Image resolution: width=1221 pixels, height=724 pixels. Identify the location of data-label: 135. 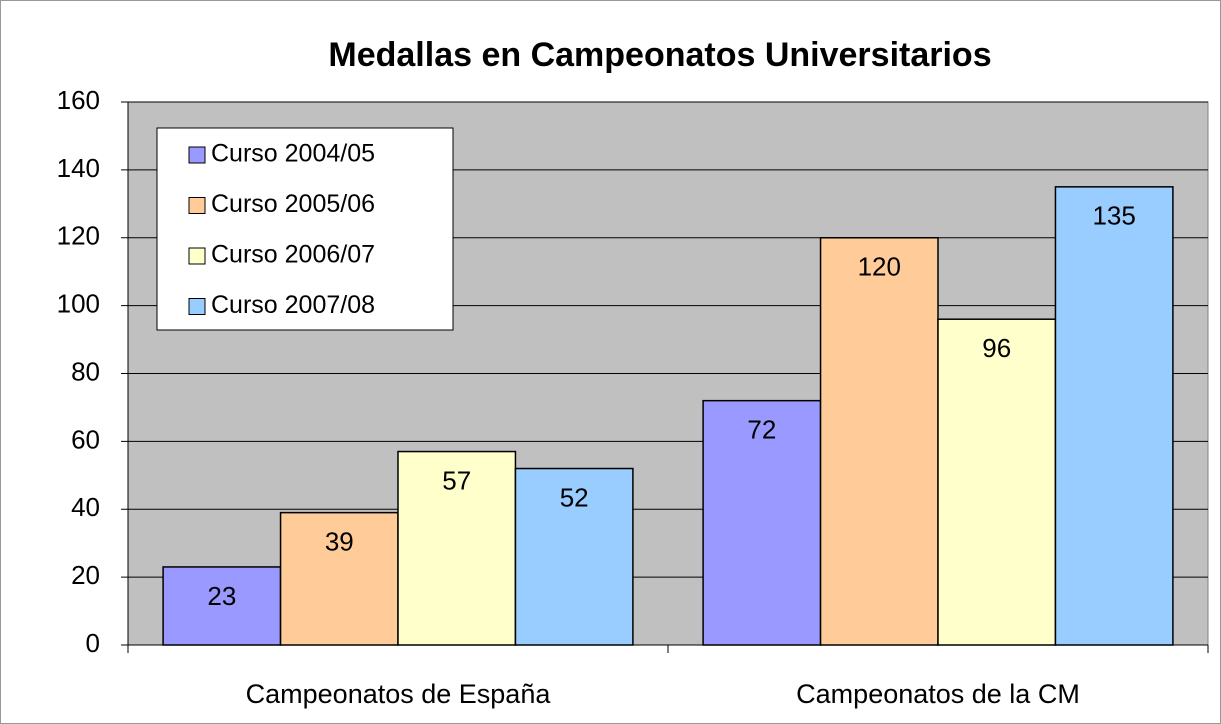
(1113, 216).